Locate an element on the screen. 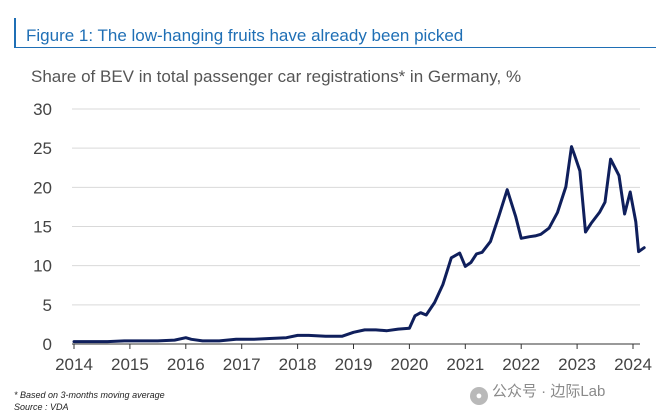 The height and width of the screenshot is (419, 660). watermark: ● 公众号 · 边际Lab is located at coordinates (537, 392).